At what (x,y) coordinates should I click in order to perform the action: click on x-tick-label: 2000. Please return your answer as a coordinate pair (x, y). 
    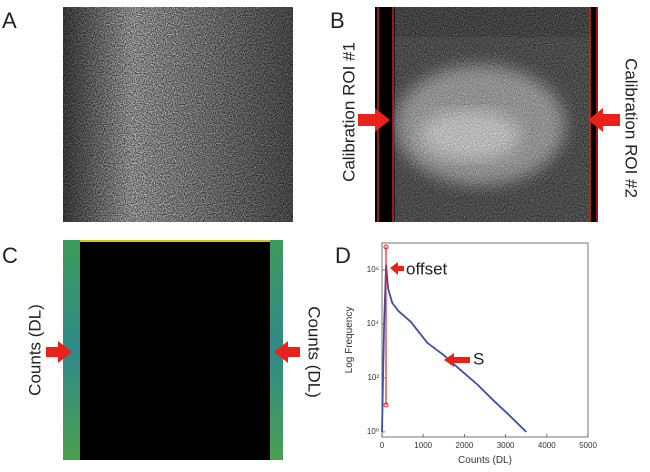
    Looking at the image, I should click on (465, 445).